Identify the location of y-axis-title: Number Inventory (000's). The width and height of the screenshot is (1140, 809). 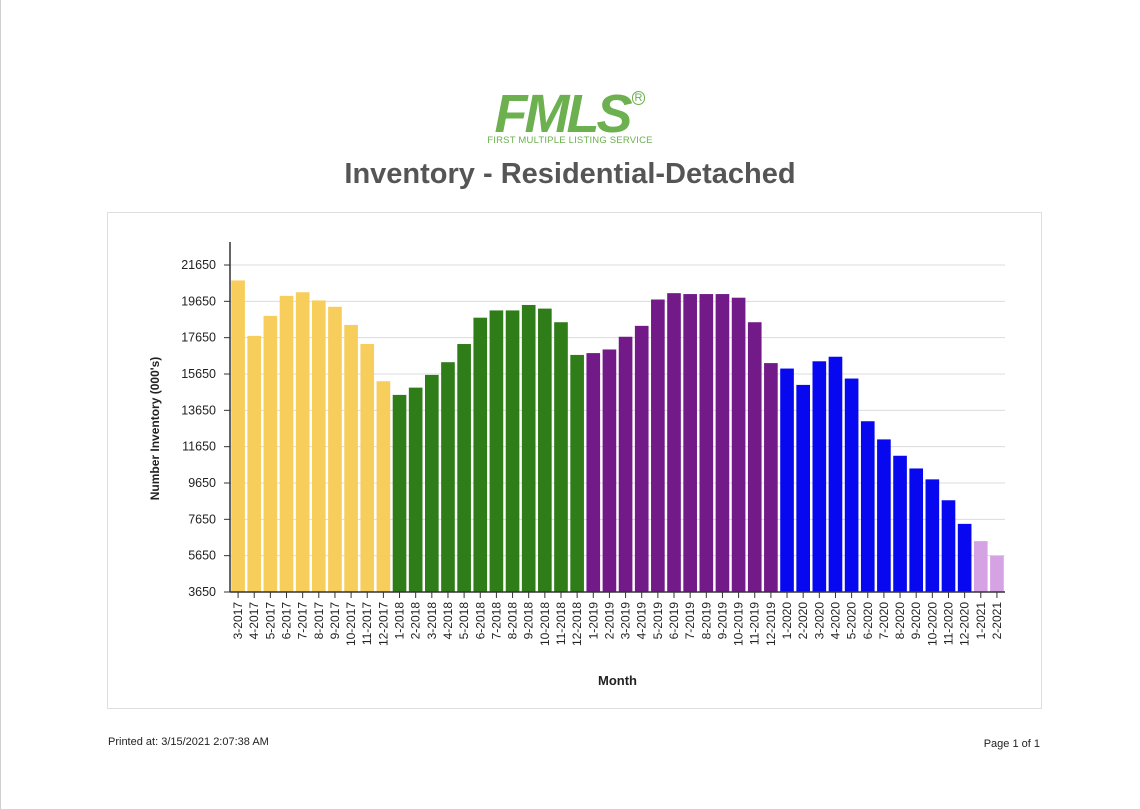
(155, 429).